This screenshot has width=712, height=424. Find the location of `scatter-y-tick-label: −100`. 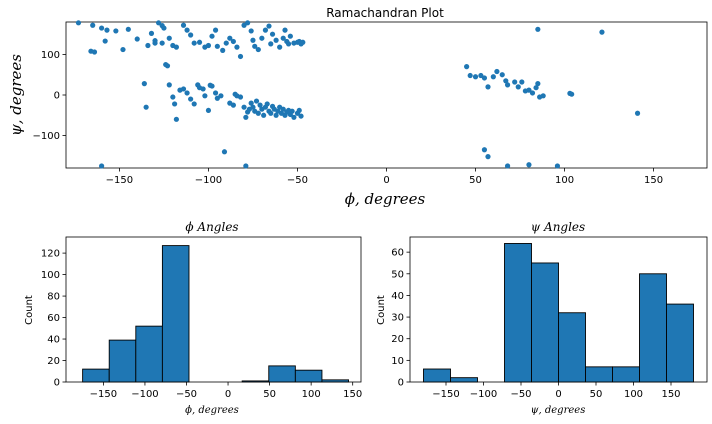

scatter-y-tick-label: −100 is located at coordinates (46, 136).